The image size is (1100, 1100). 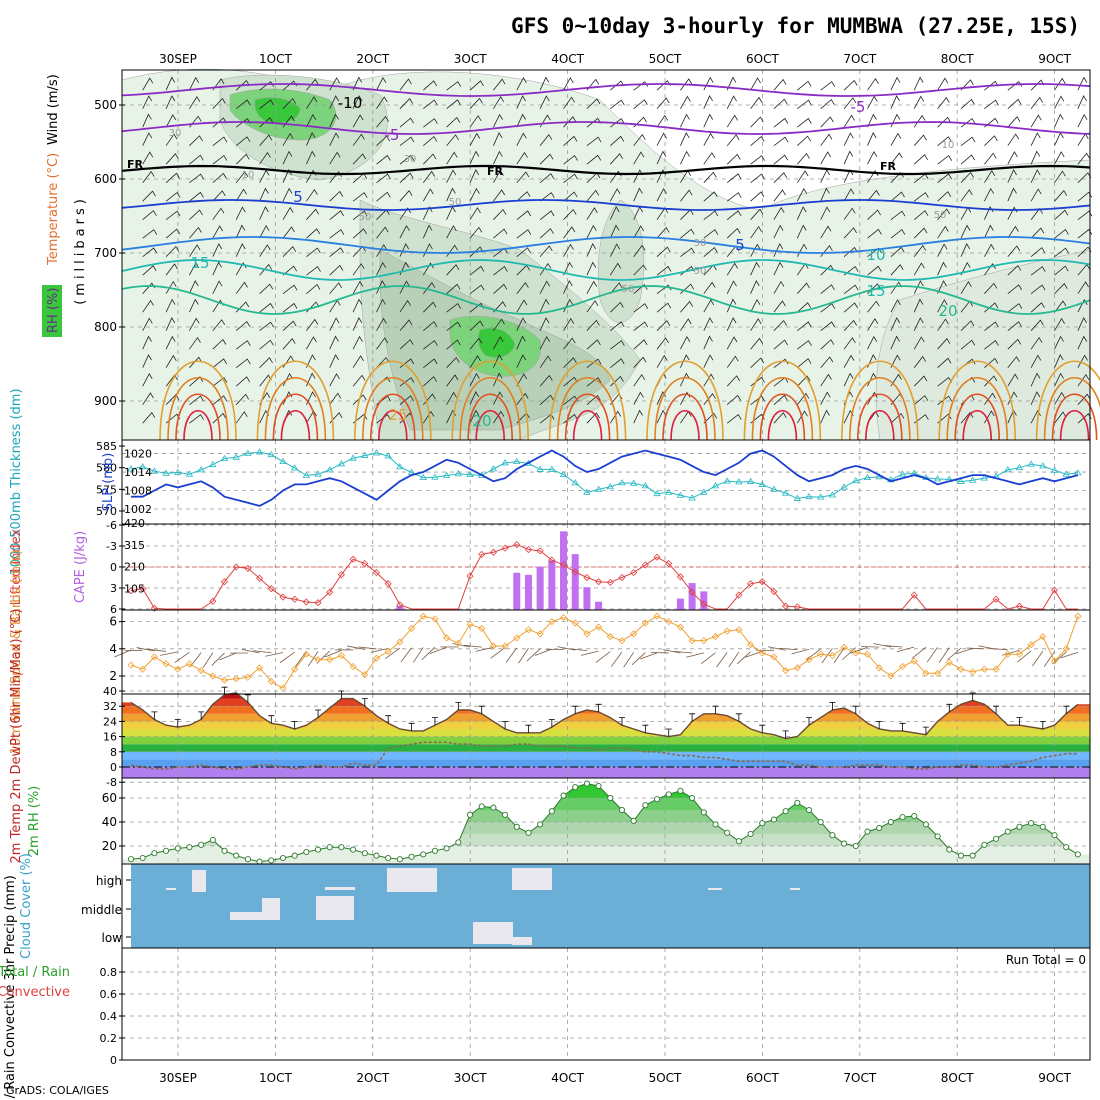 What do you see at coordinates (350, 103) in the screenshot?
I see `isotherm-label: -10` at bounding box center [350, 103].